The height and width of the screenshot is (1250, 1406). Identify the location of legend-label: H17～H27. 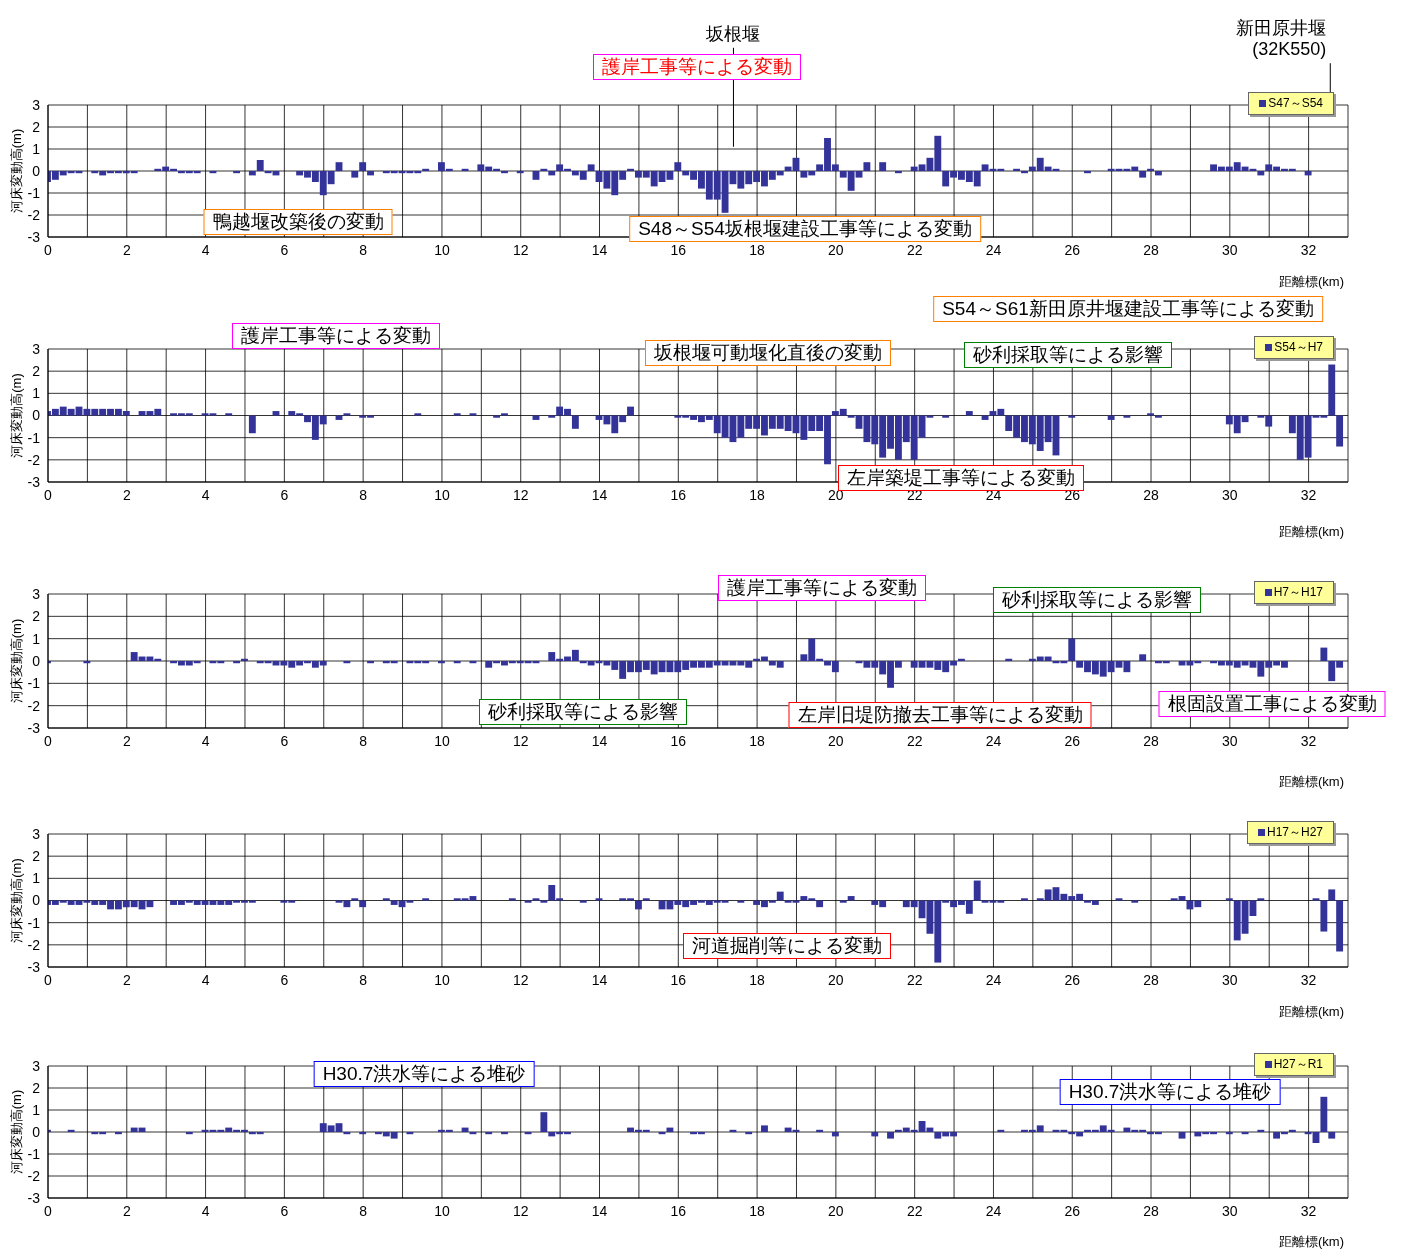
(1294, 832).